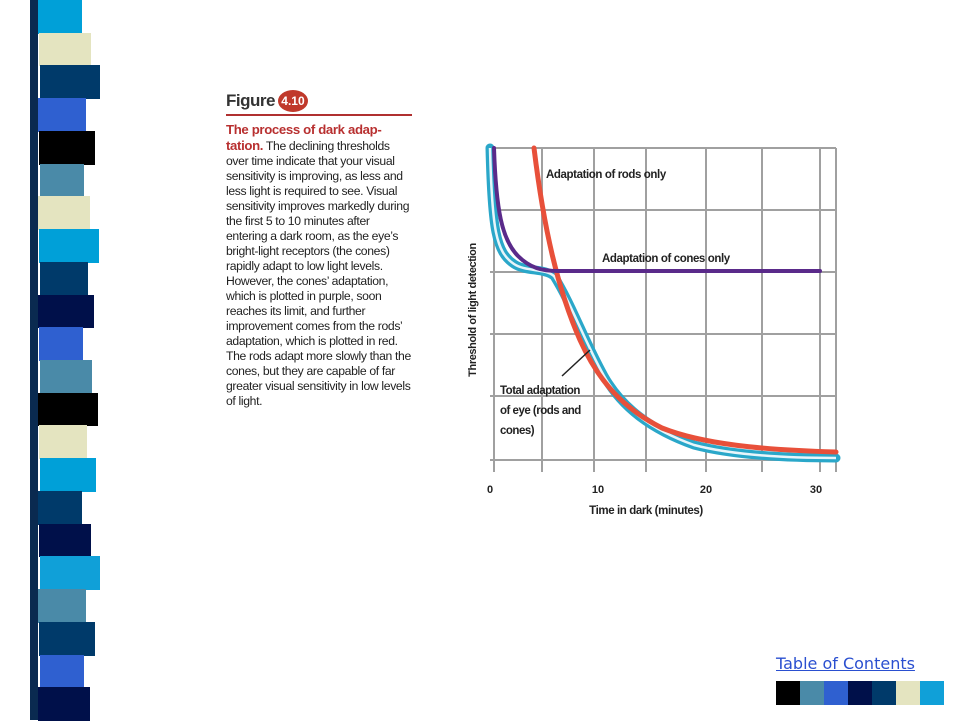 The height and width of the screenshot is (721, 960). I want to click on cones-label: Adaptation of cones only, so click(666, 259).